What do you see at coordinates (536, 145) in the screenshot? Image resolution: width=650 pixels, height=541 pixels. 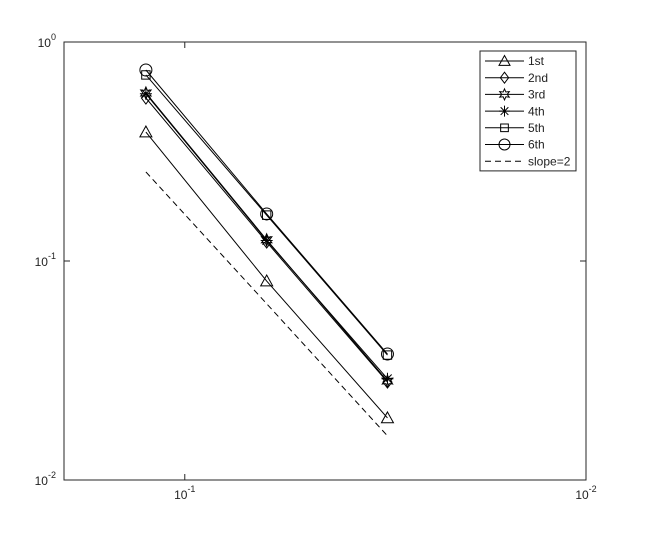 I see `legend-label: 6th` at bounding box center [536, 145].